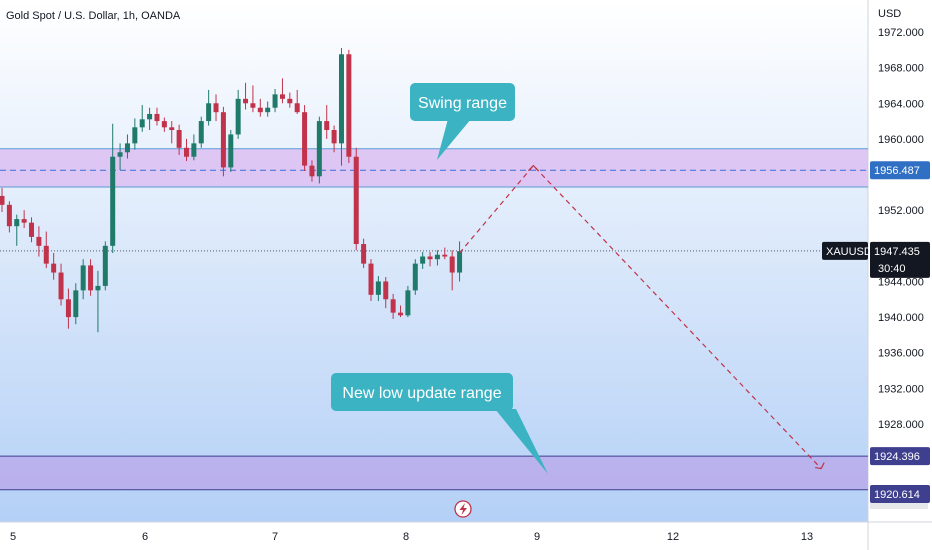  Describe the element at coordinates (901, 140) in the screenshot. I see `y-tick-label-3: 1960.000` at that location.